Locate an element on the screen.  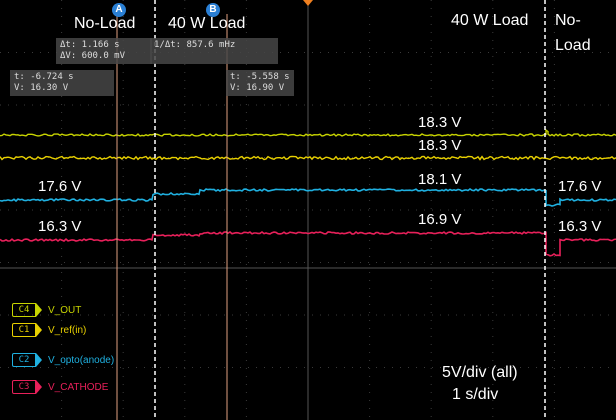
channel-tag-c3: C3 is located at coordinates (24, 387).